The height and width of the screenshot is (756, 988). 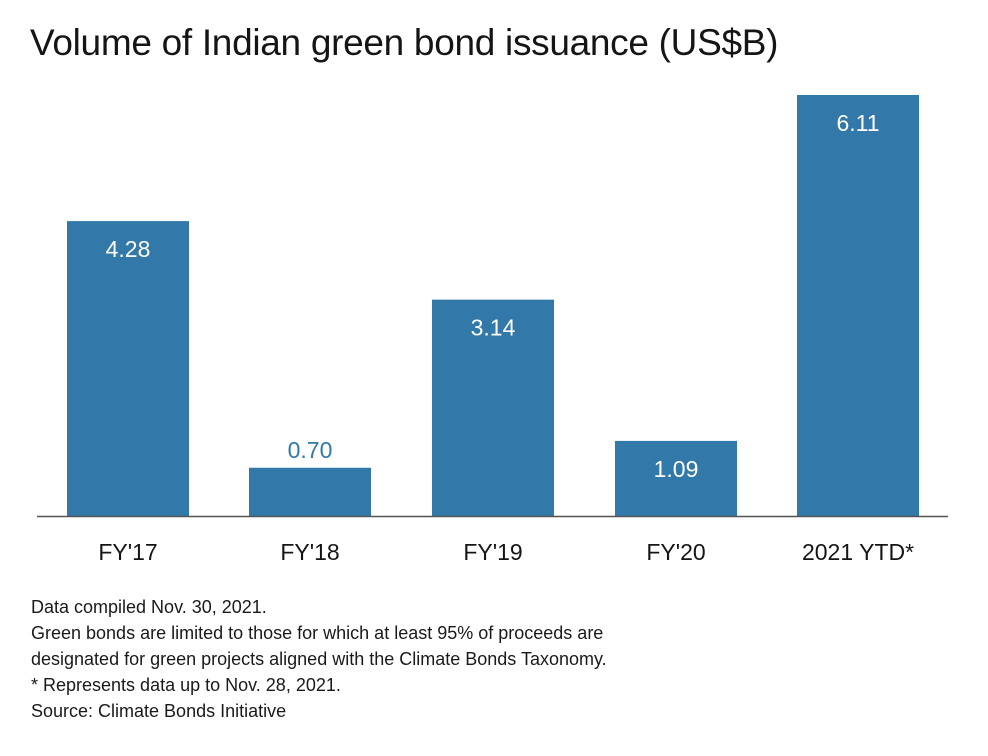 I want to click on note-asterisk: * Represents data up to Nov. 28, 2021., so click(x=186, y=685).